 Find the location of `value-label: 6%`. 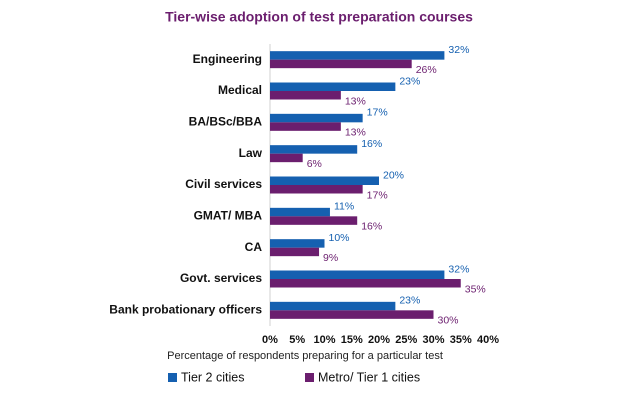

value-label: 6% is located at coordinates (314, 164).